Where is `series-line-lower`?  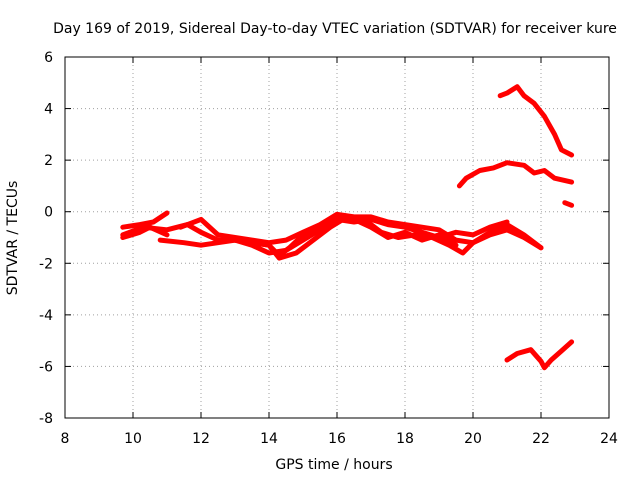
series-line-lower is located at coordinates (539, 355).